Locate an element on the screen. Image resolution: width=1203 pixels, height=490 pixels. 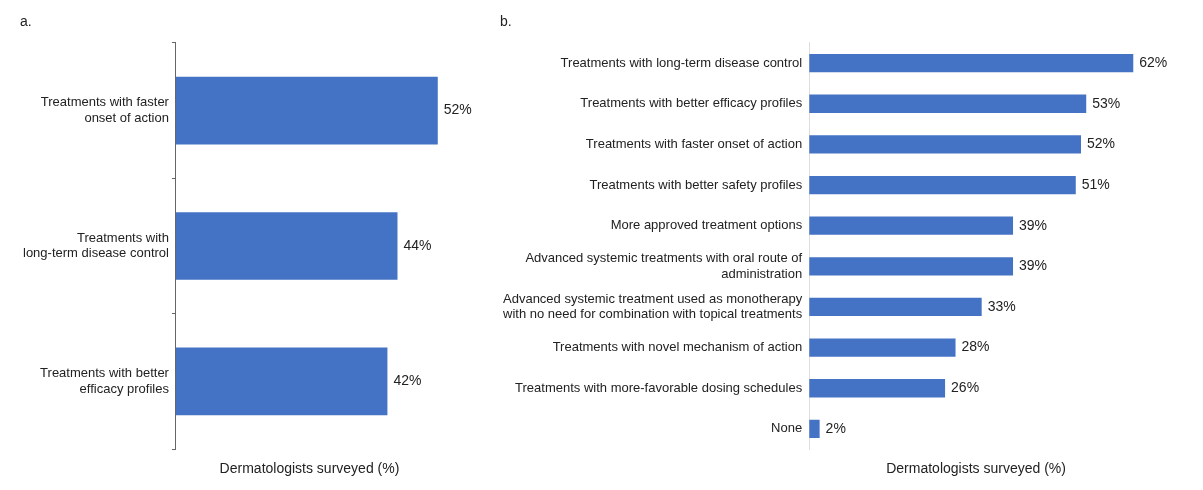
data-label: 26% is located at coordinates (965, 387).